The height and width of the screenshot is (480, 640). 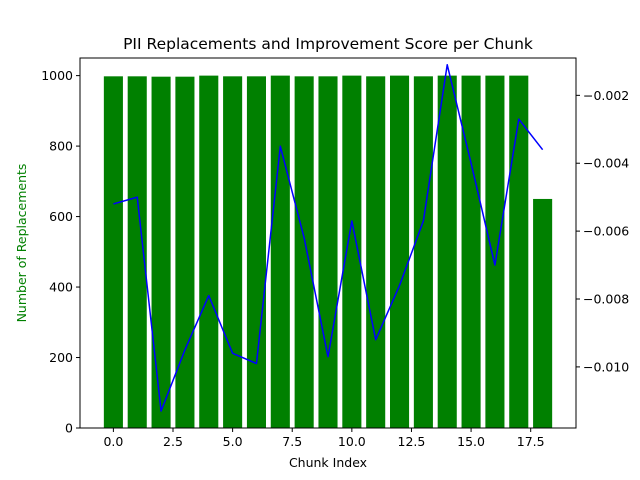 I want to click on y2-tick-label: −0.006, so click(x=606, y=231).